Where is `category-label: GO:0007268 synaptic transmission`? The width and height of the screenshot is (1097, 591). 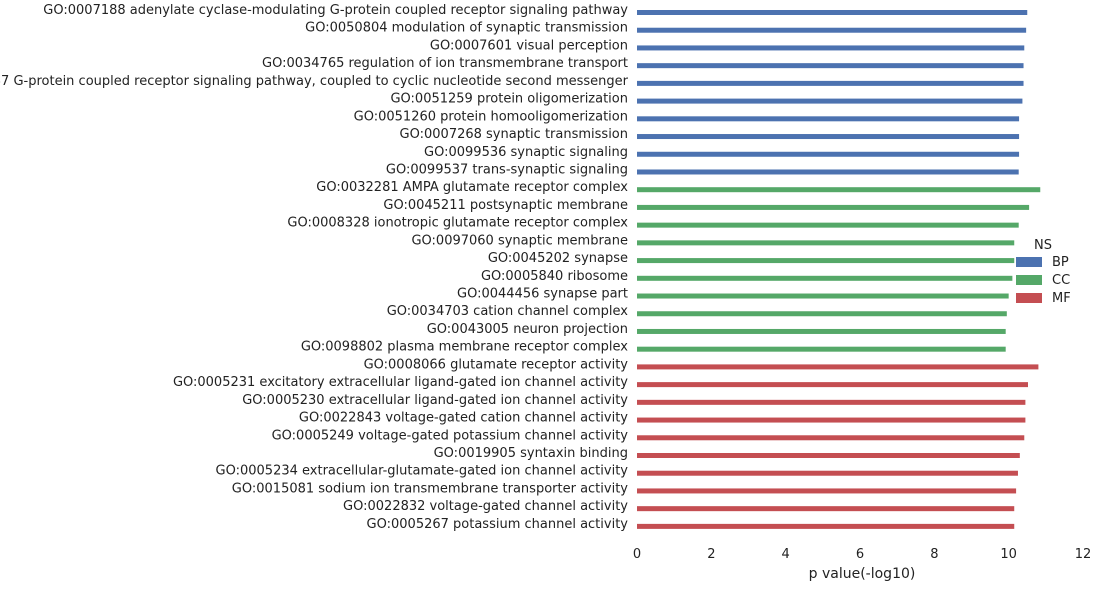
category-label: GO:0007268 synaptic transmission is located at coordinates (514, 134).